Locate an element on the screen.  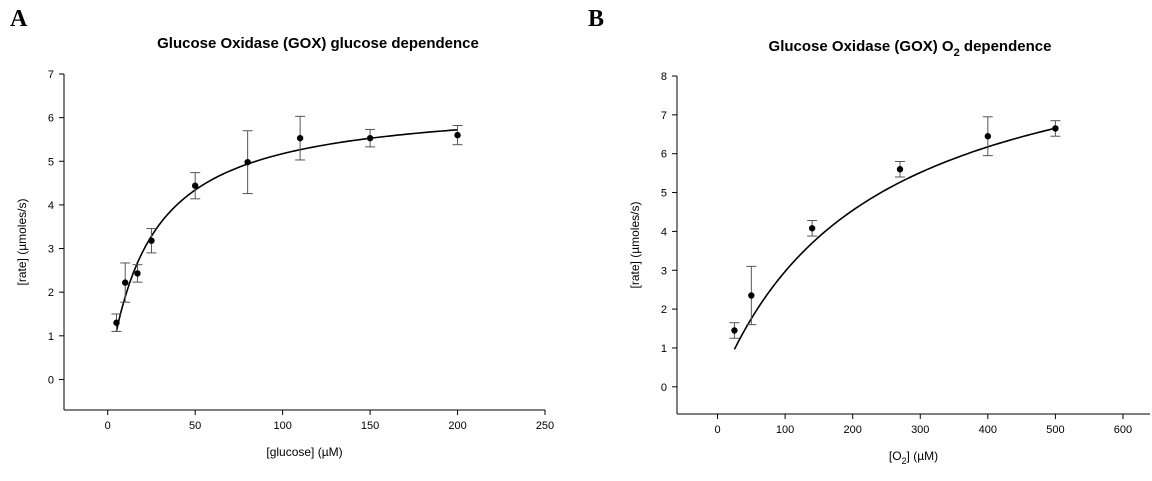
chart-title-main: Glucose Oxidase (GOX) glucose dependence is located at coordinates (318, 43).